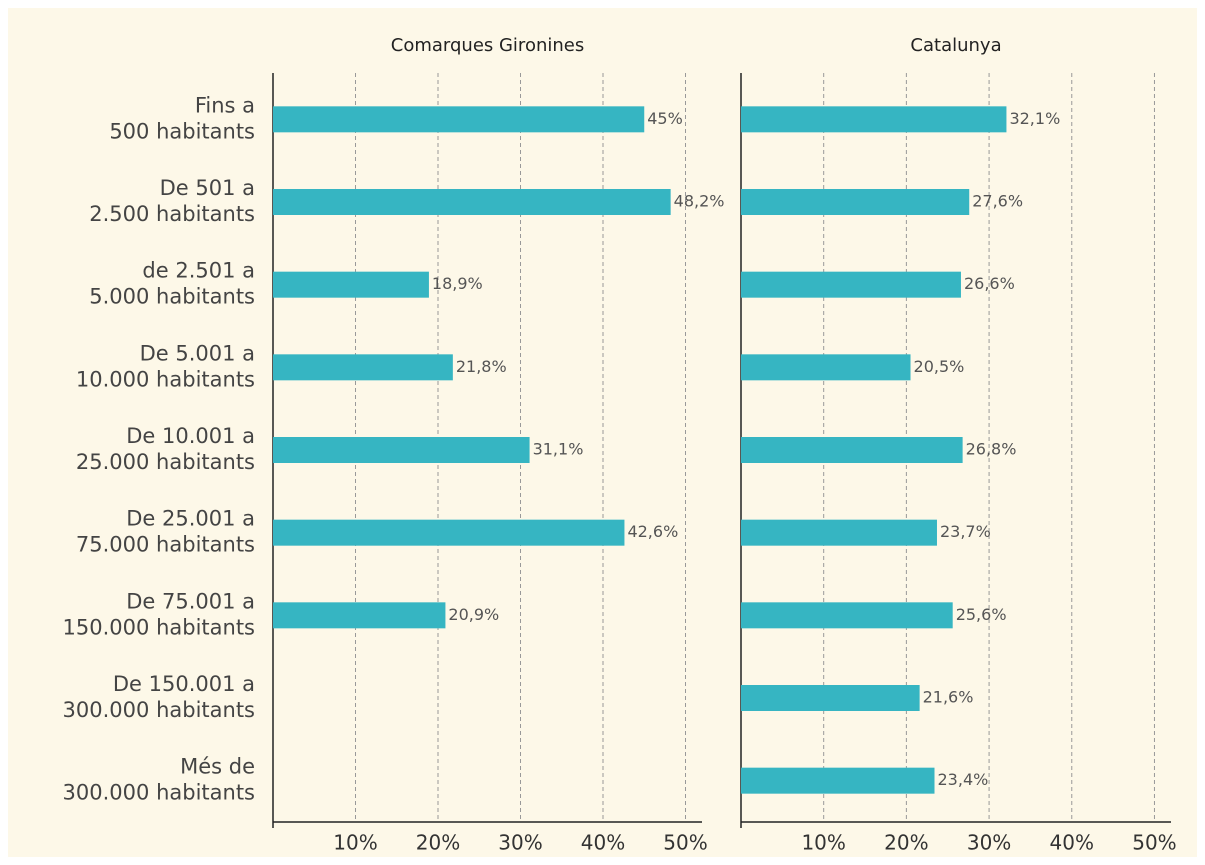 This screenshot has height=865, width=1205. I want to click on value-label: 31,1%, so click(558, 449).